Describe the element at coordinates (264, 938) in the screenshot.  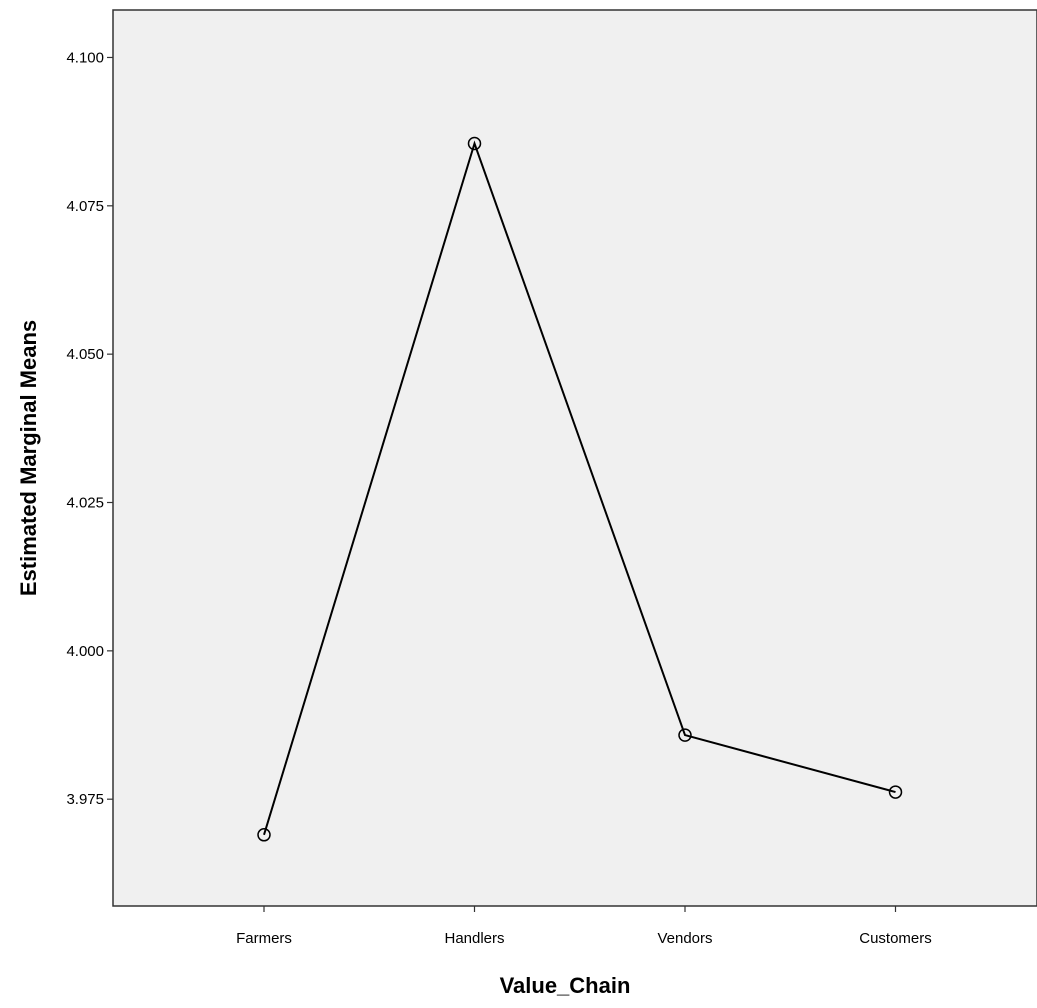
I see `x-tick-label: Farmers` at that location.